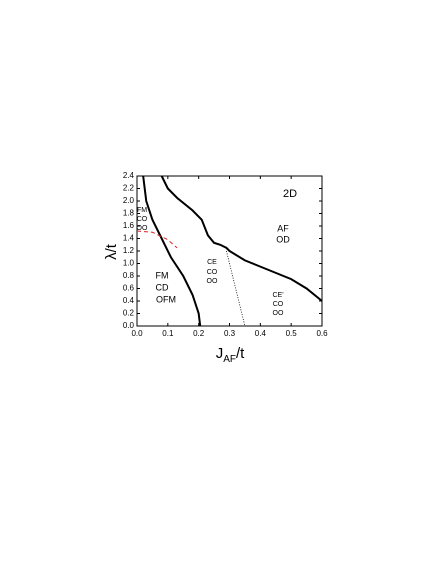 This screenshot has height=569, width=436. Describe the element at coordinates (129, 213) in the screenshot. I see `y-tick-label: 1.8` at that location.